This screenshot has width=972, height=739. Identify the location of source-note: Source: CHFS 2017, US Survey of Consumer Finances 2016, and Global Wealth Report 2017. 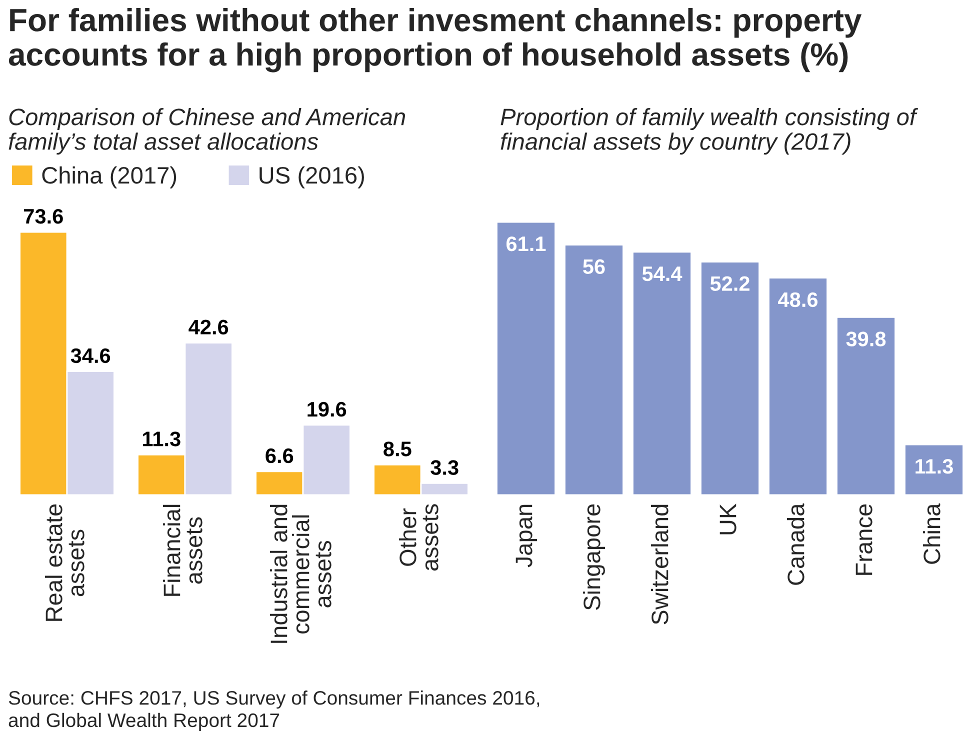
(274, 710).